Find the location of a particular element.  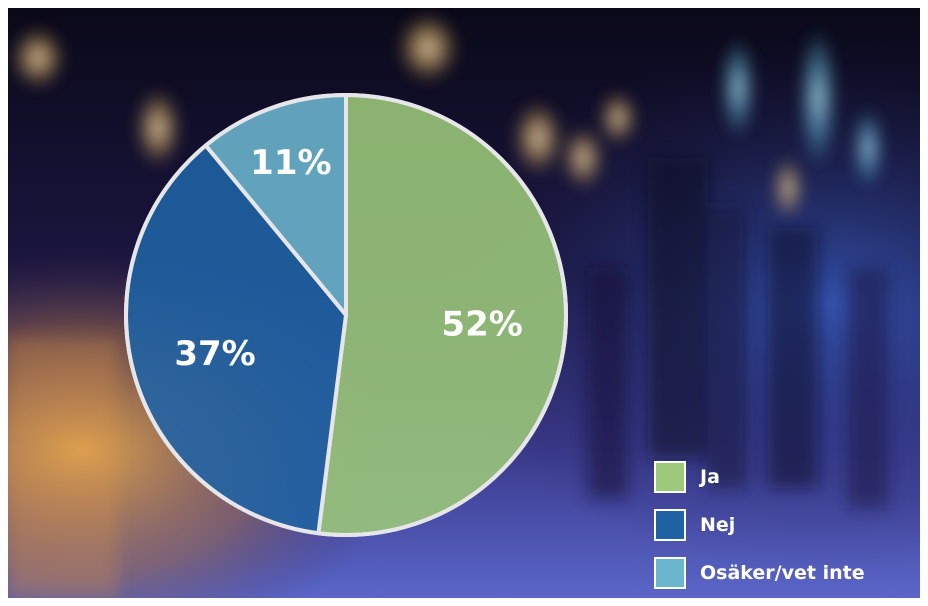

legend: Ja Nej Osäker/vet inte is located at coordinates (759, 525).